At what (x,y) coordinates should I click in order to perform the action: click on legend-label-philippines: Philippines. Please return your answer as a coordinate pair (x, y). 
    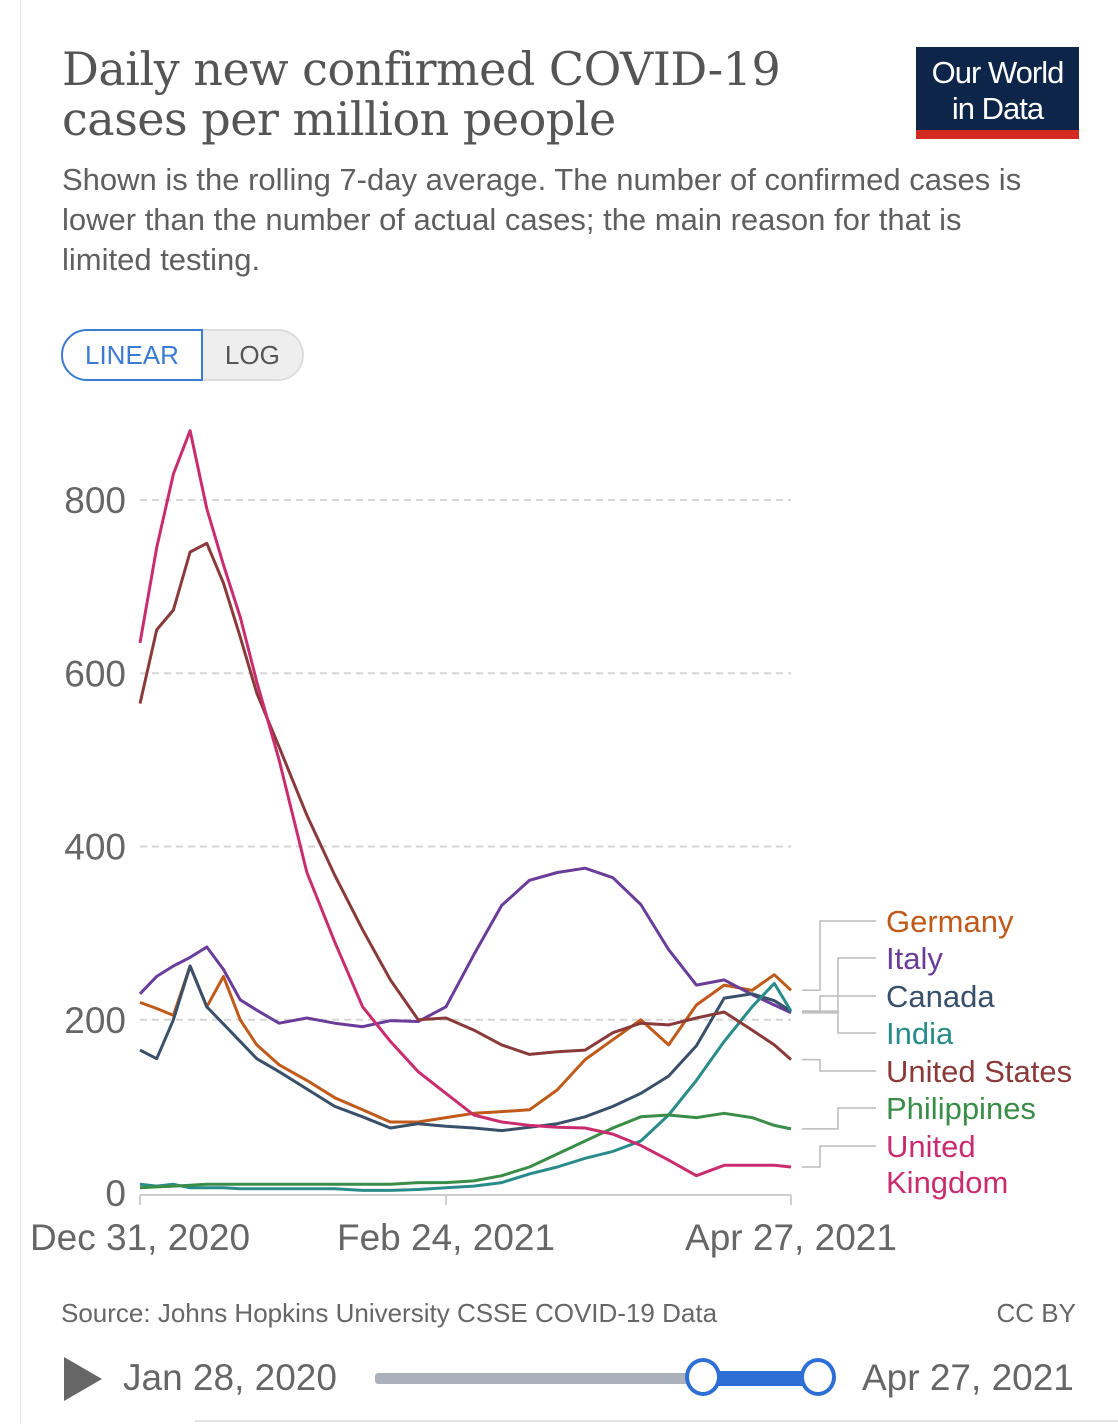
    Looking at the image, I should click on (961, 1108).